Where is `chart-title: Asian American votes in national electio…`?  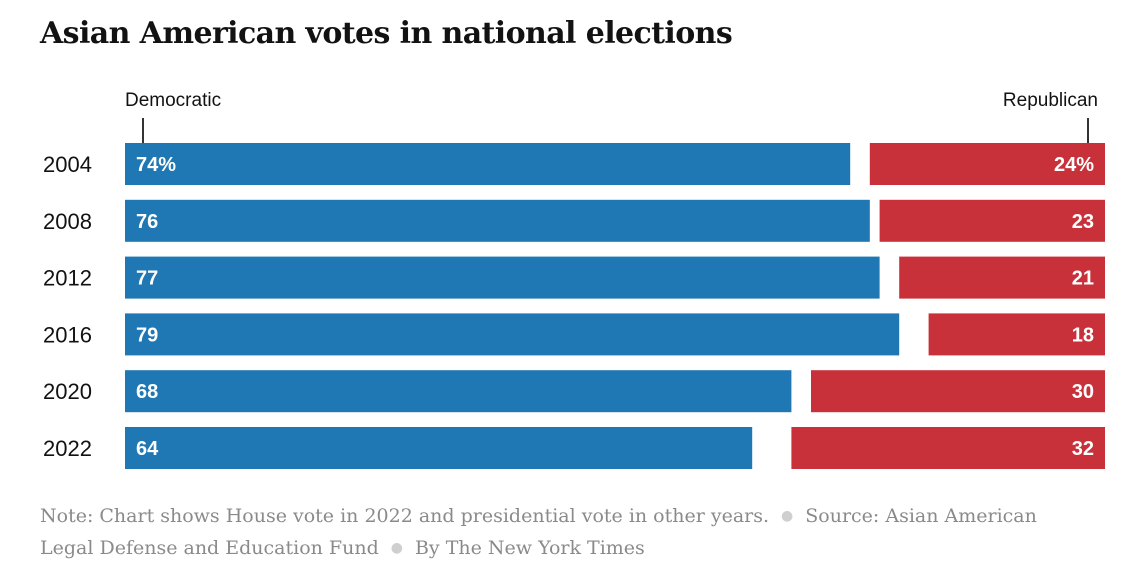
chart-title: Asian American votes in national electio… is located at coordinates (386, 33).